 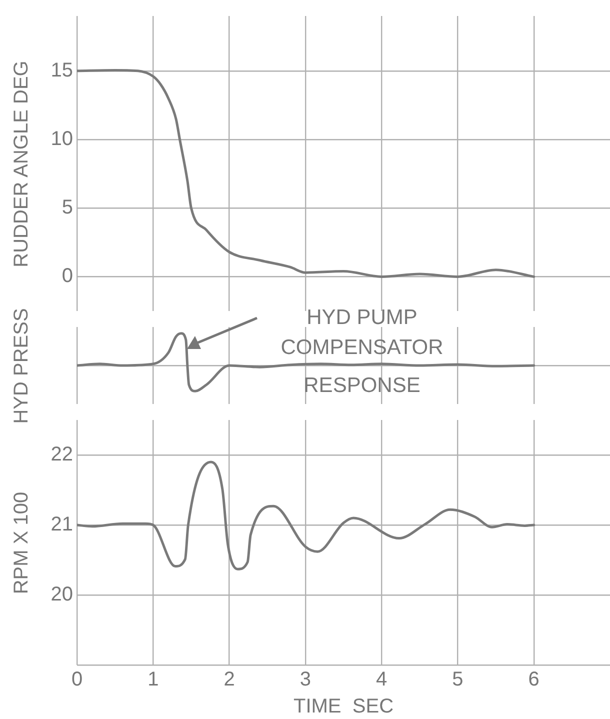 I want to click on y-tick-label: 10, so click(x=61, y=139).